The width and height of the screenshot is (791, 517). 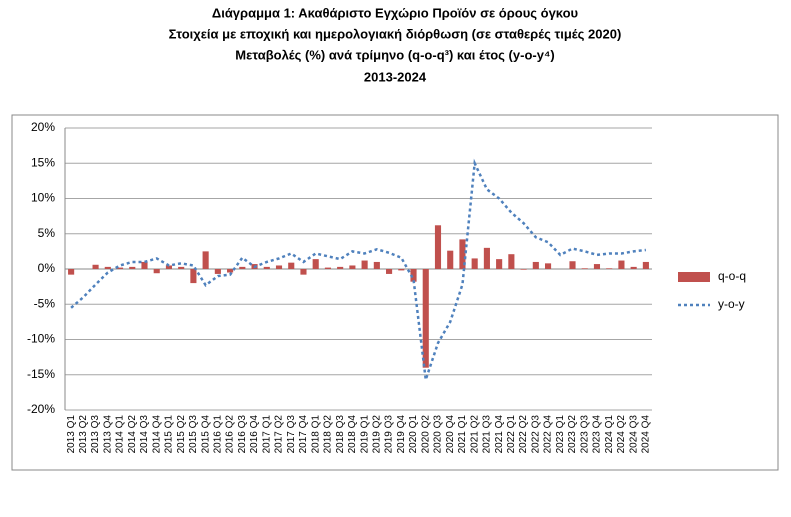 What do you see at coordinates (181, 434) in the screenshot?
I see `x-tick-label: 2015 Q2` at bounding box center [181, 434].